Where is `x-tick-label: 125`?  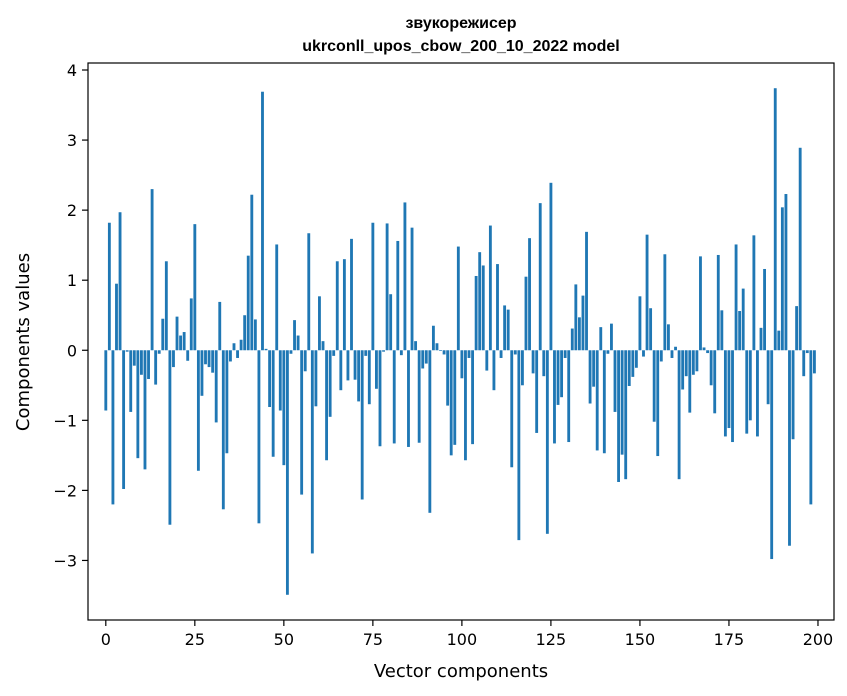
x-tick-label: 125 is located at coordinates (551, 639).